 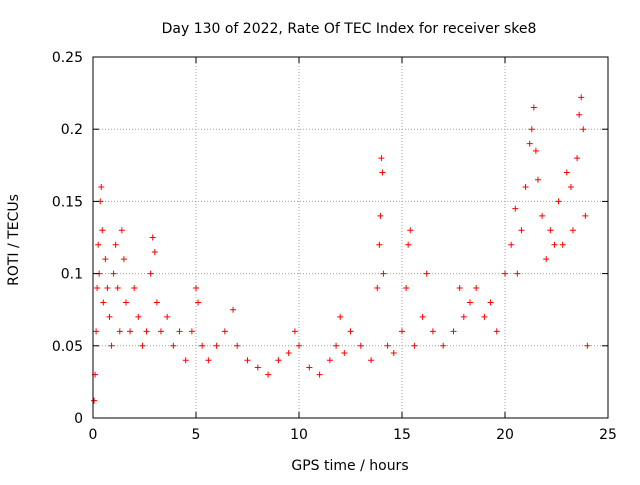 I want to click on x-tick-label: 0, so click(x=93, y=435).